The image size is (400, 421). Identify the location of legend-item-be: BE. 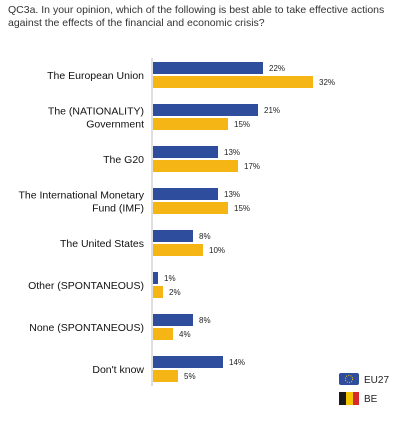
(358, 398).